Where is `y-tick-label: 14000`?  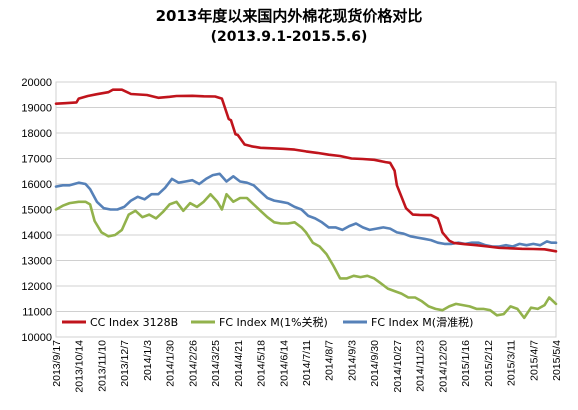
y-tick-label: 14000 is located at coordinates (36, 236).